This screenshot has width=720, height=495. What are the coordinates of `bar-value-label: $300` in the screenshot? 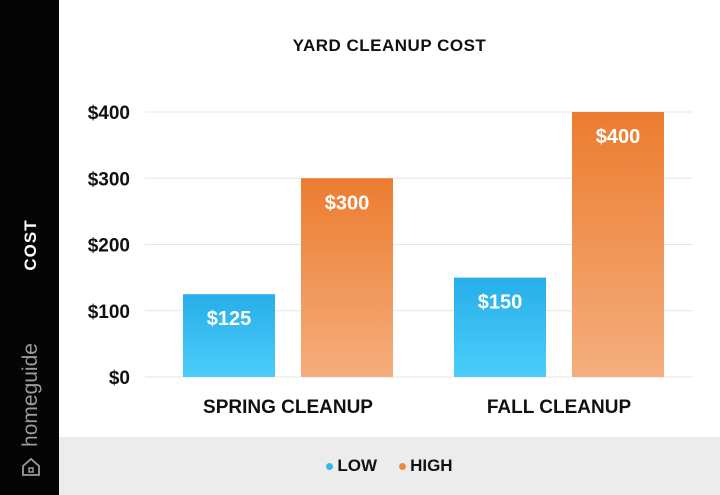 It's located at (347, 203).